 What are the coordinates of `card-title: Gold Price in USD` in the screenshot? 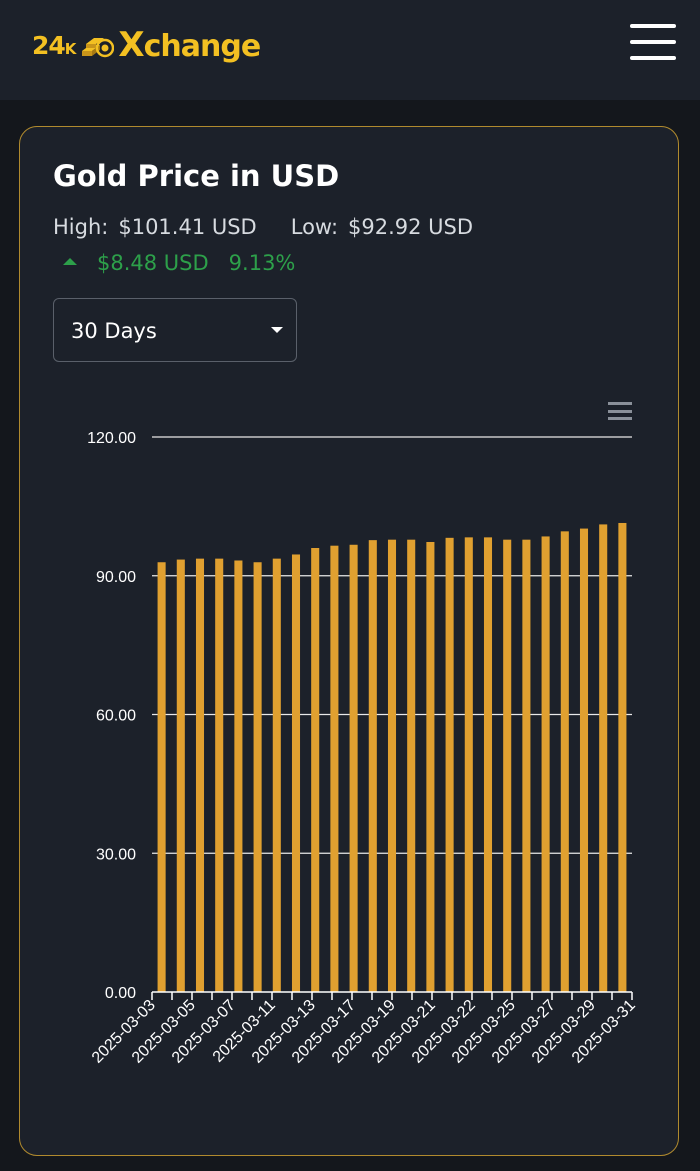 It's located at (196, 176).